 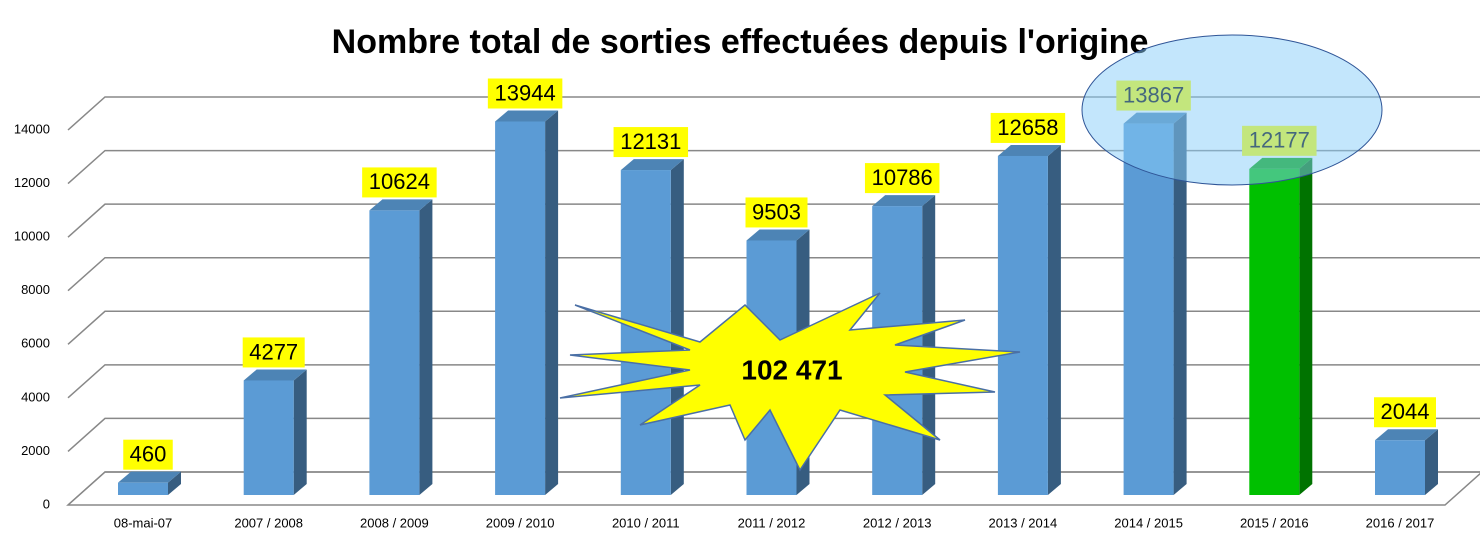 What do you see at coordinates (772, 522) in the screenshot?
I see `x-tick-label: 2011 / 2012` at bounding box center [772, 522].